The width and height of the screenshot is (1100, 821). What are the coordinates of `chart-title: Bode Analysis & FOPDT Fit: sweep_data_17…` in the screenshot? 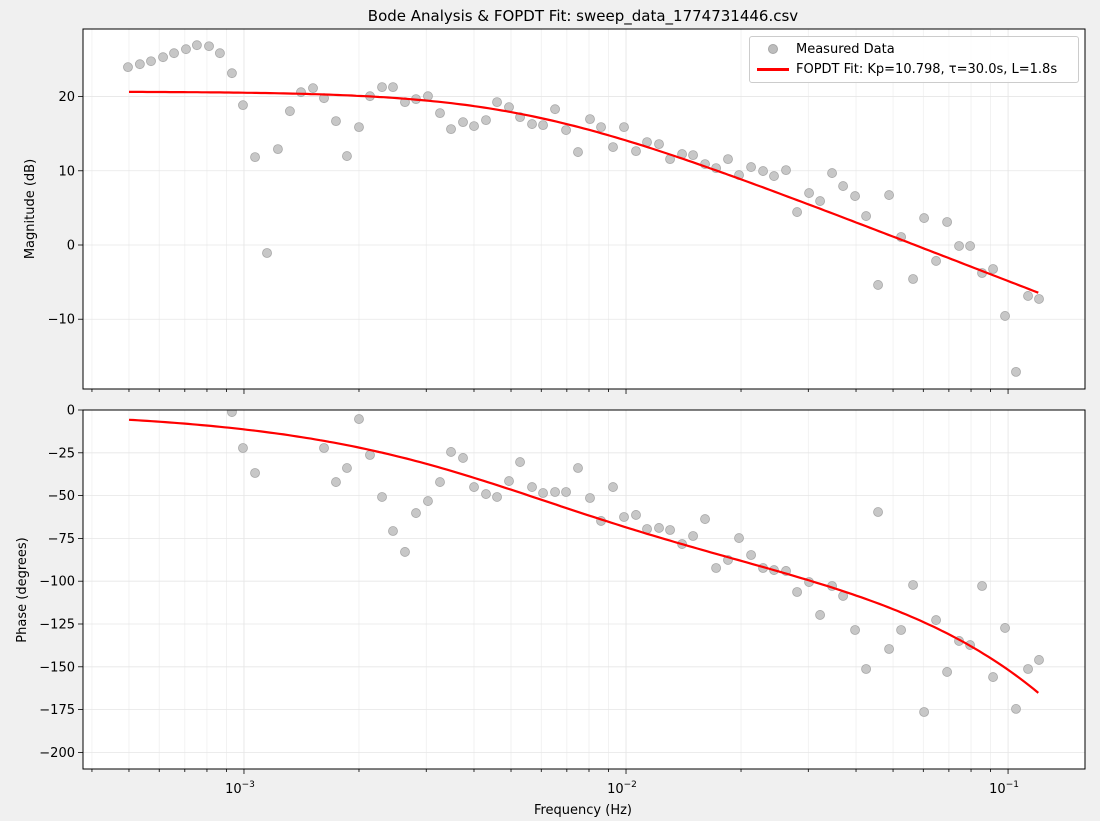 It's located at (583, 16).